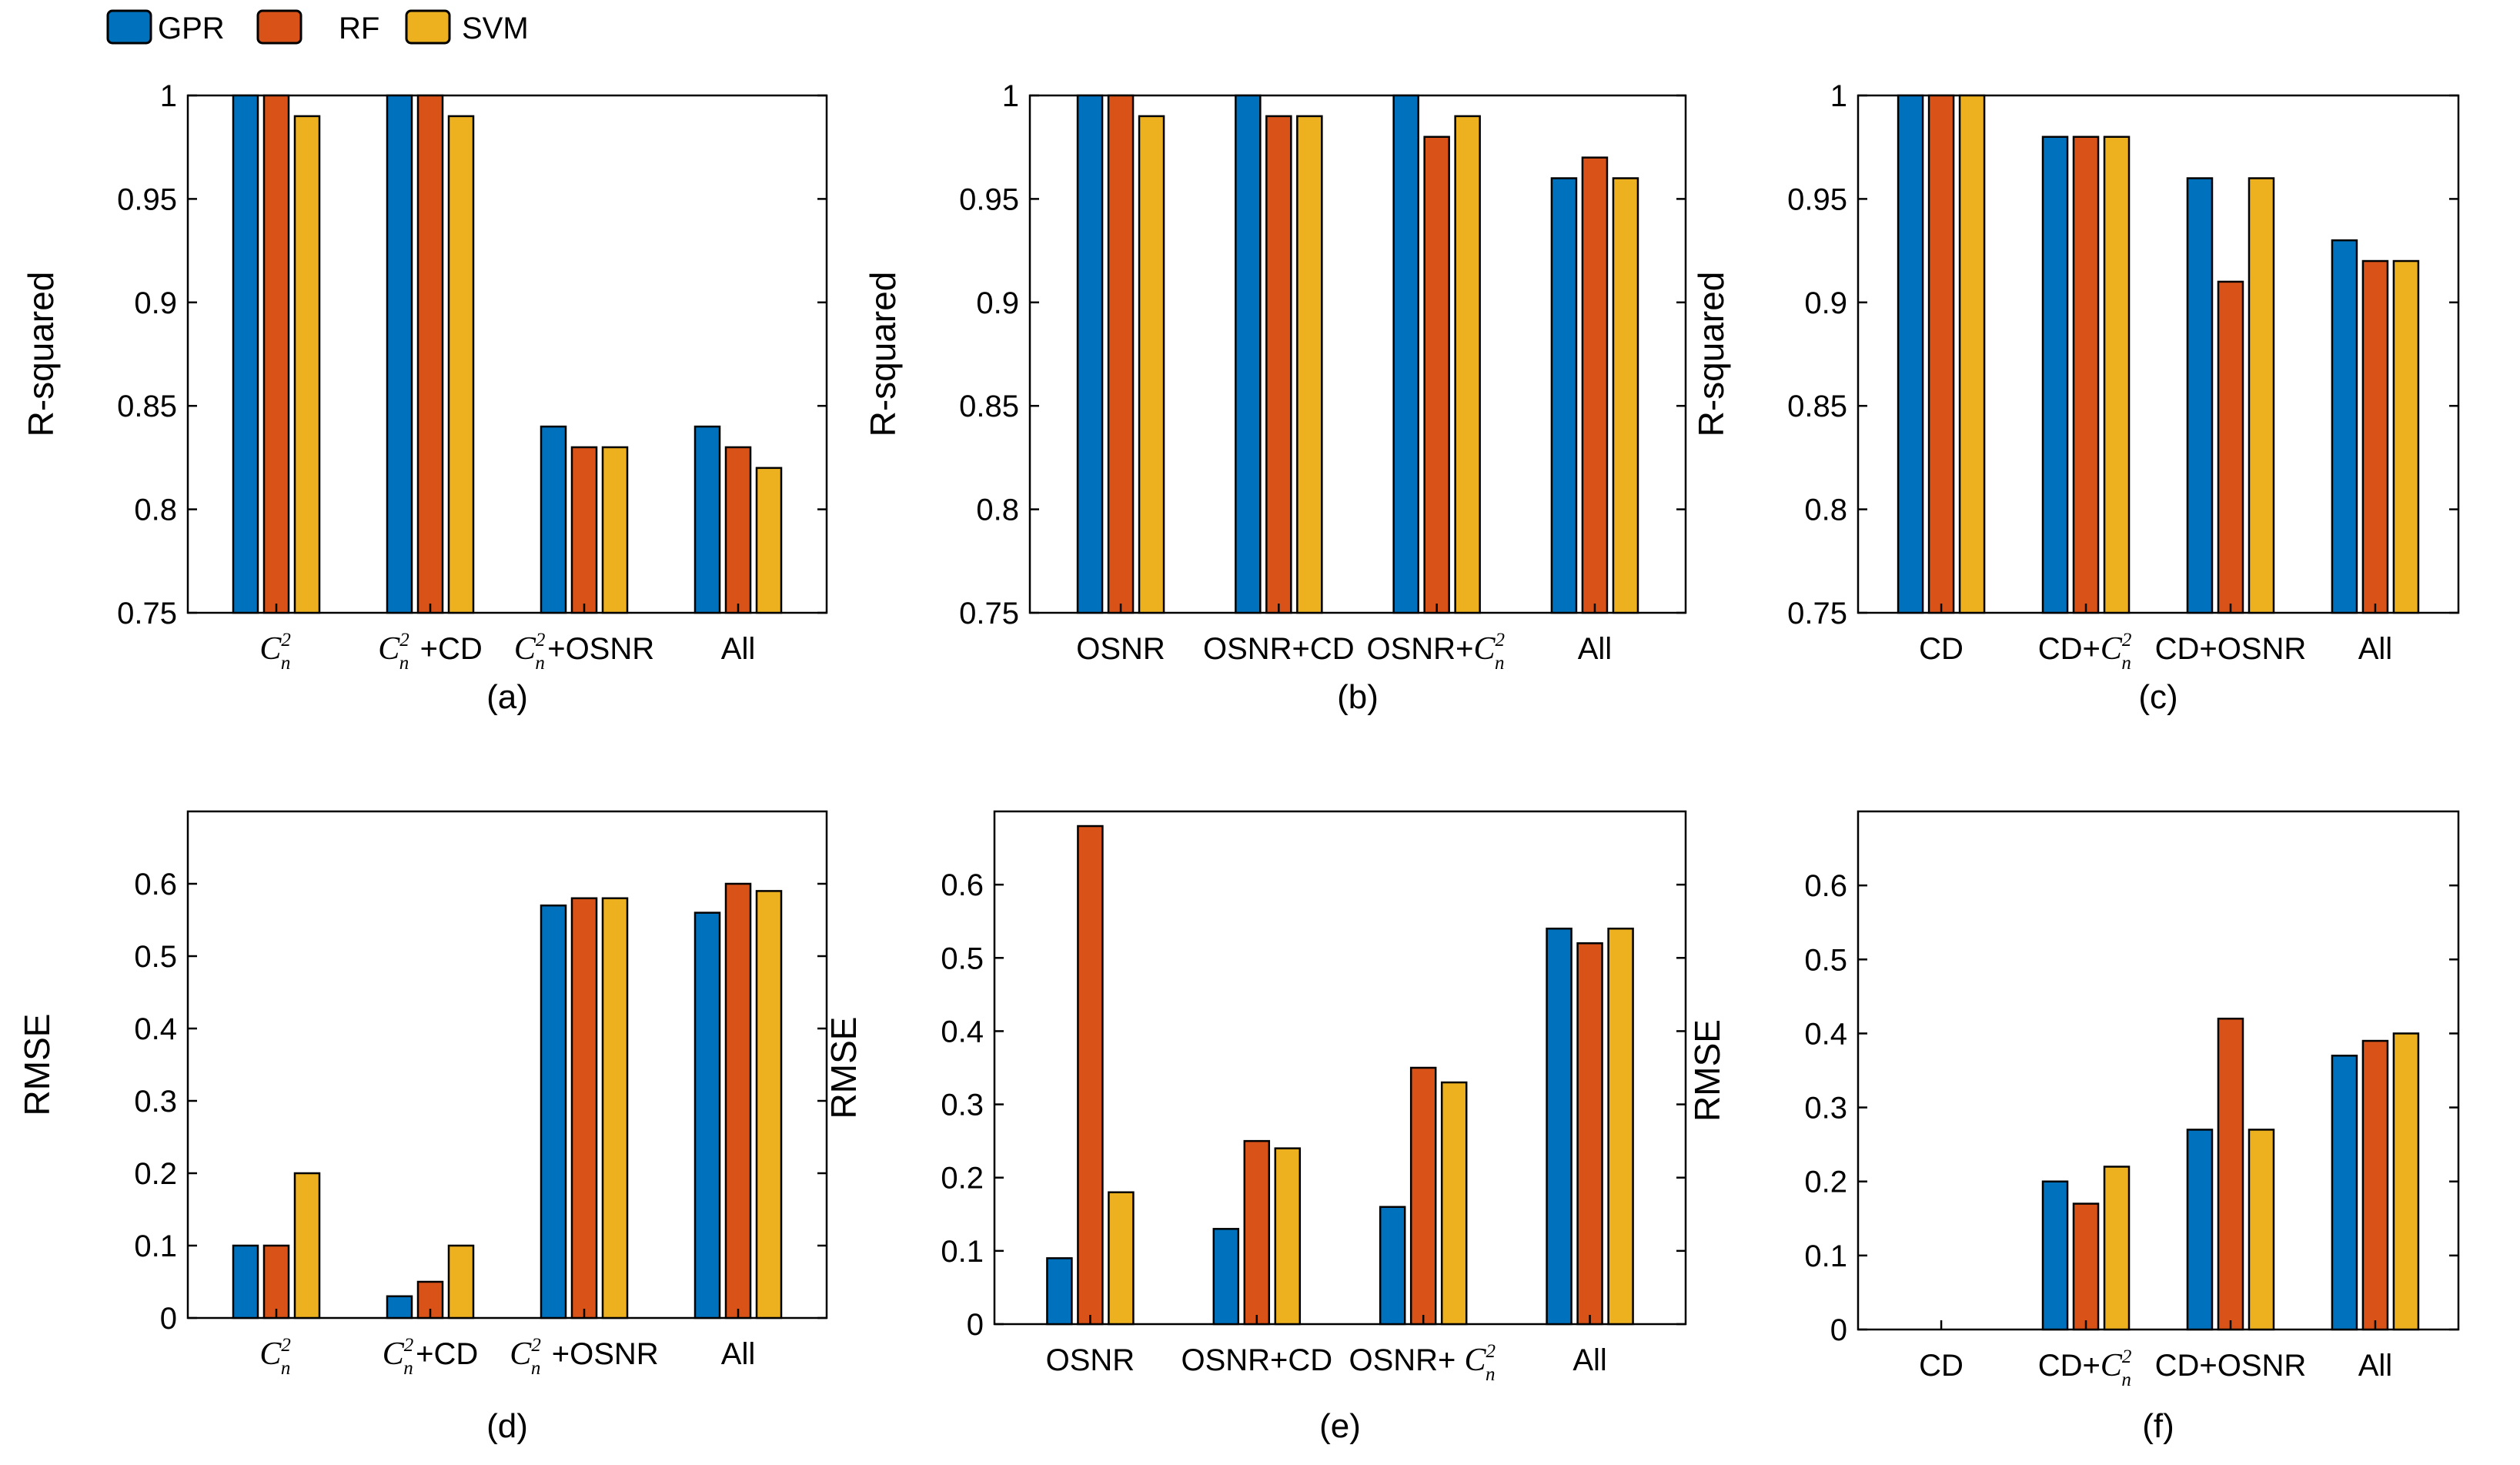 The width and height of the screenshot is (2520, 1465). I want to click on plot-area-f, so click(2158, 1070).